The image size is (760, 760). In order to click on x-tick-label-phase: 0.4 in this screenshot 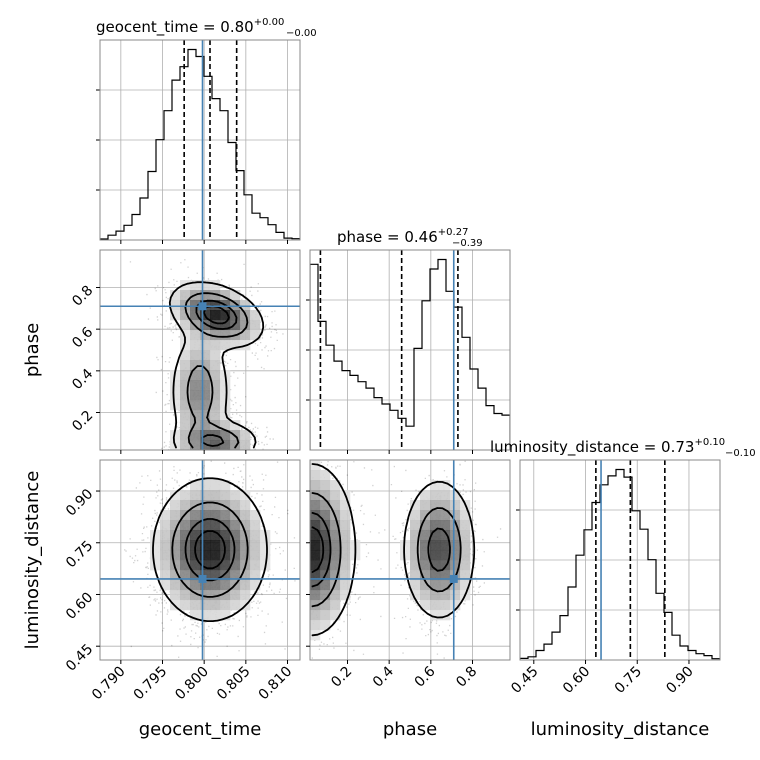, I will do `click(383, 676)`.